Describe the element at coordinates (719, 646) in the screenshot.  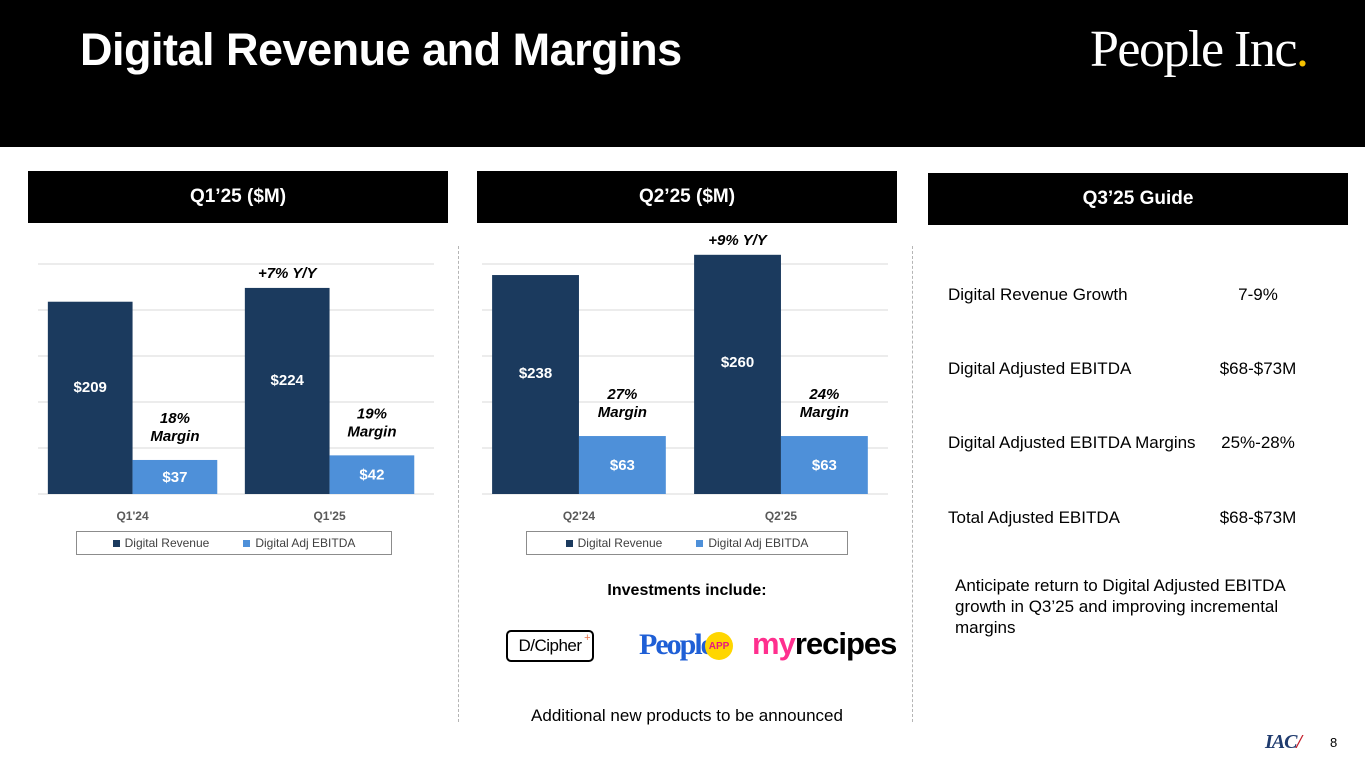
I see `app-badge: APP` at that location.